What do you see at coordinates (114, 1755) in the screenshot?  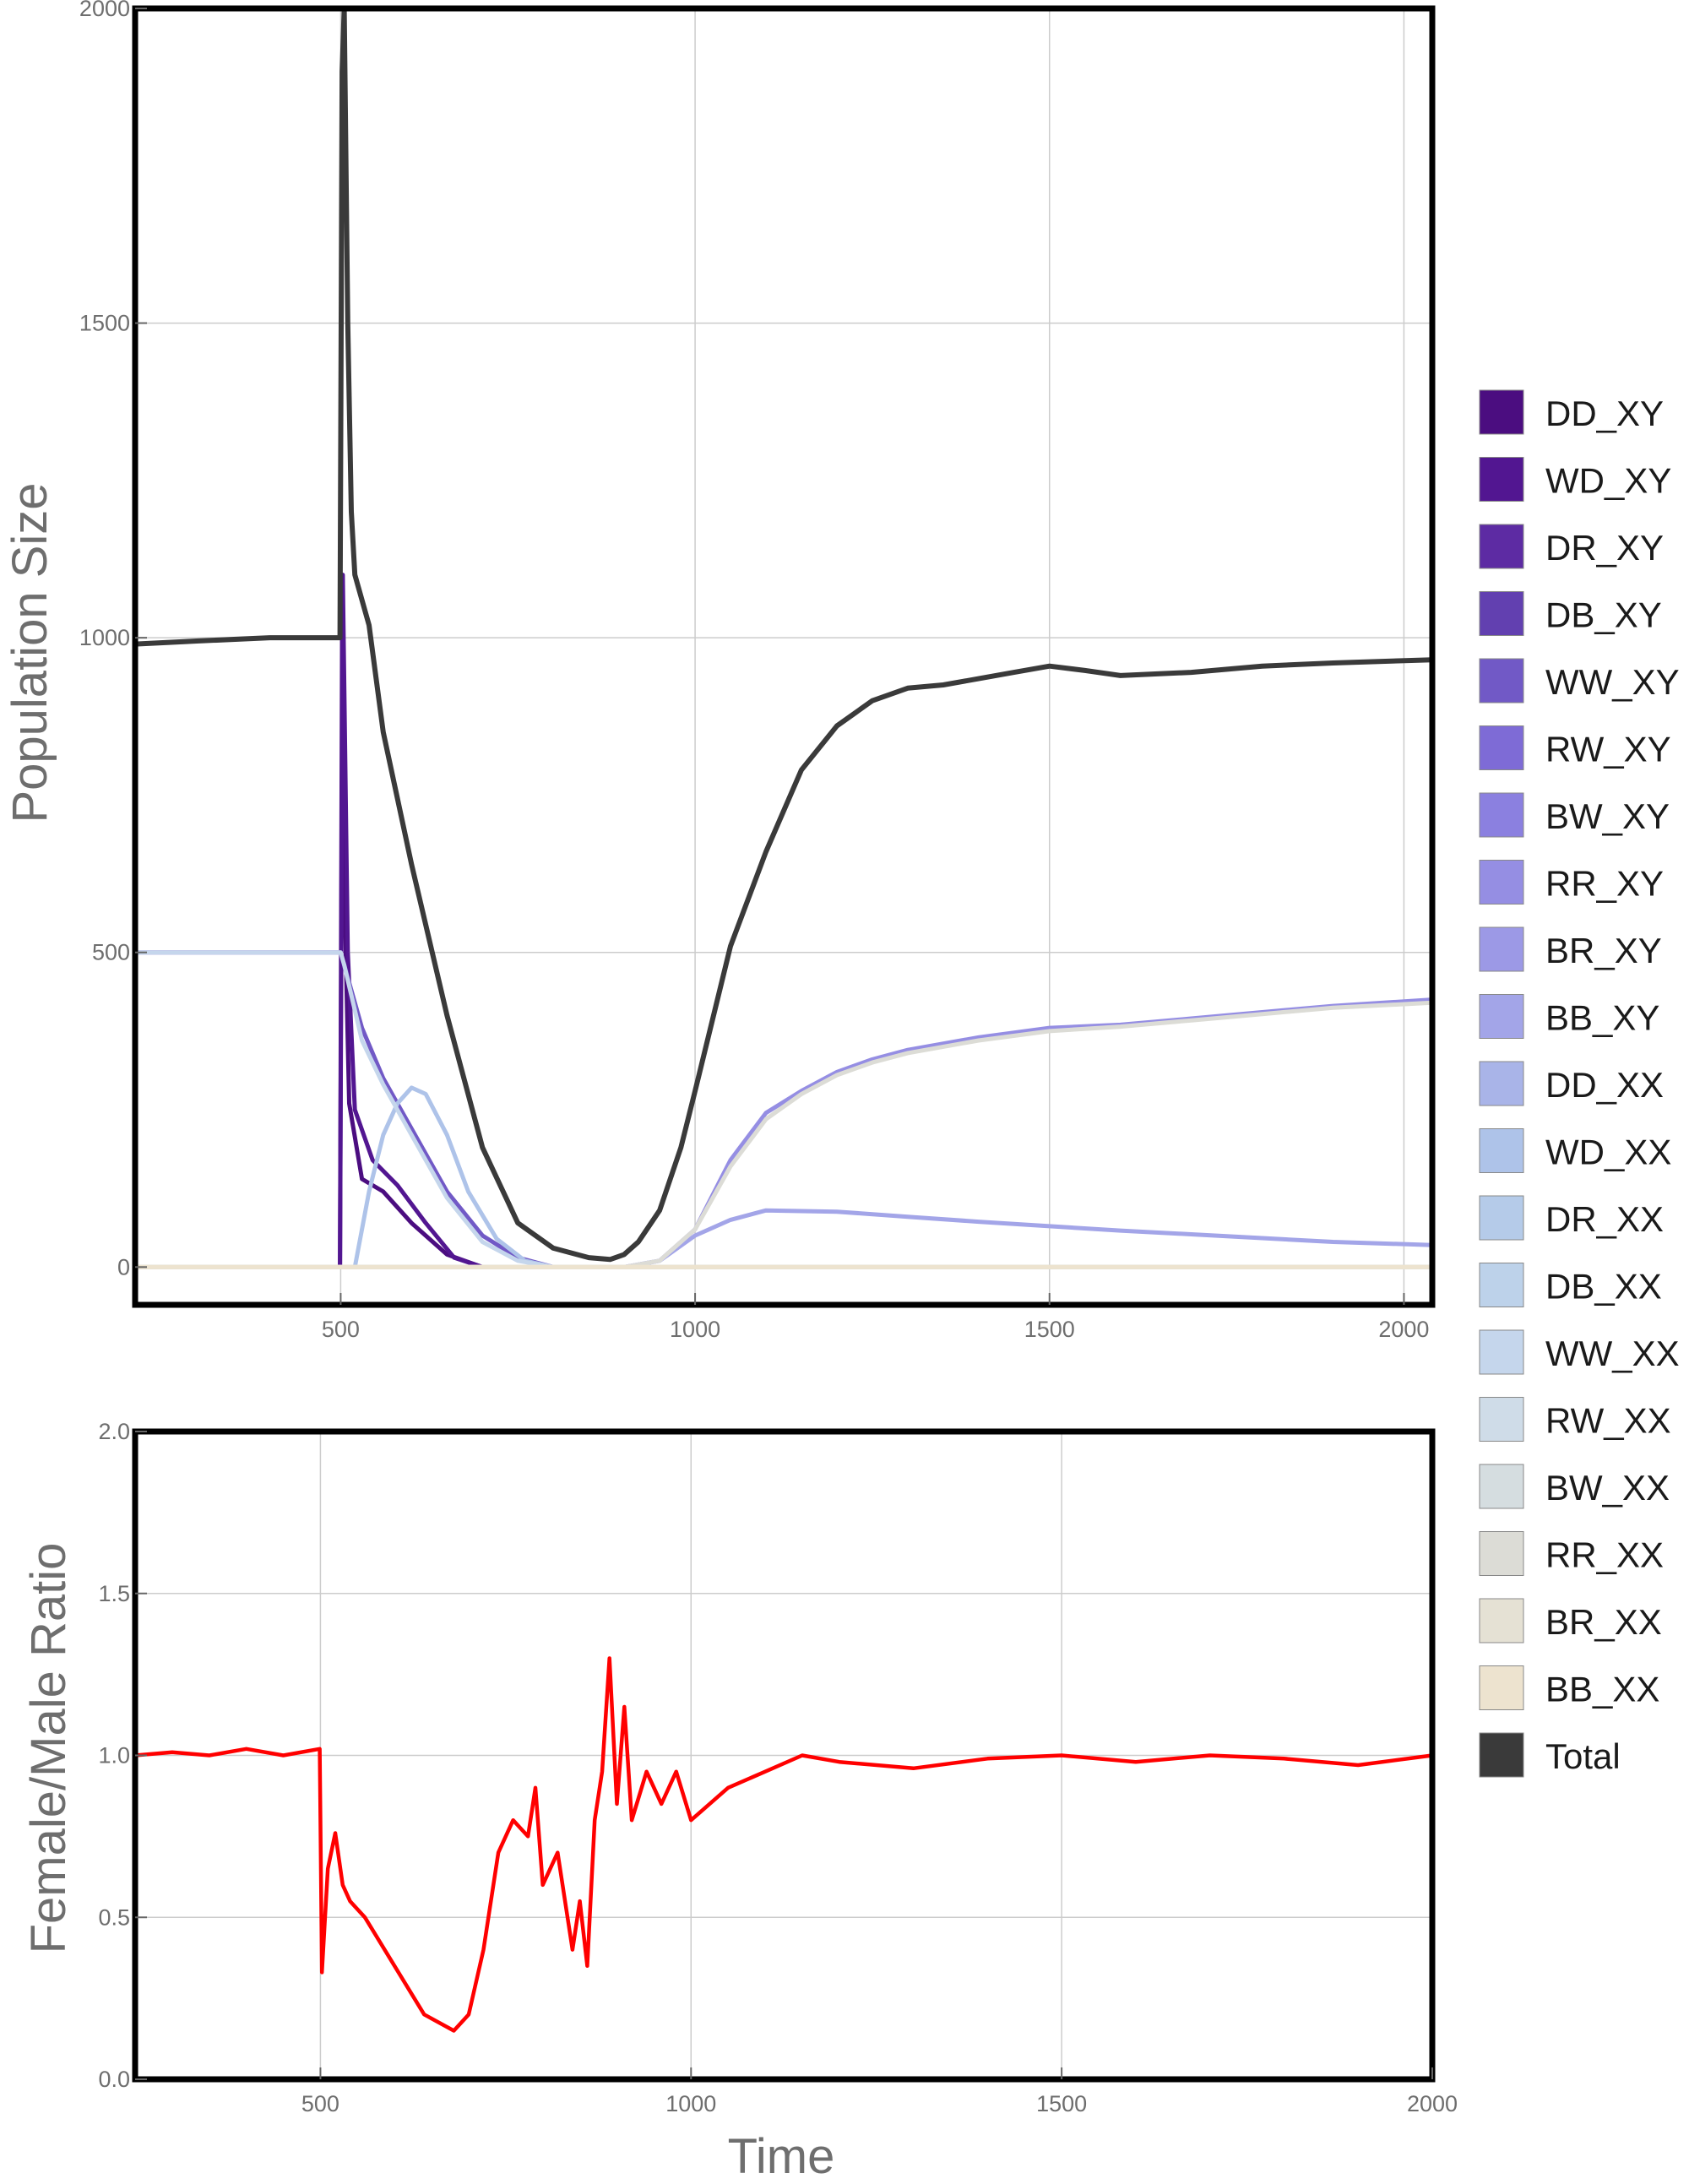 I see `ratio-y-tick-label-2: 1.0` at bounding box center [114, 1755].